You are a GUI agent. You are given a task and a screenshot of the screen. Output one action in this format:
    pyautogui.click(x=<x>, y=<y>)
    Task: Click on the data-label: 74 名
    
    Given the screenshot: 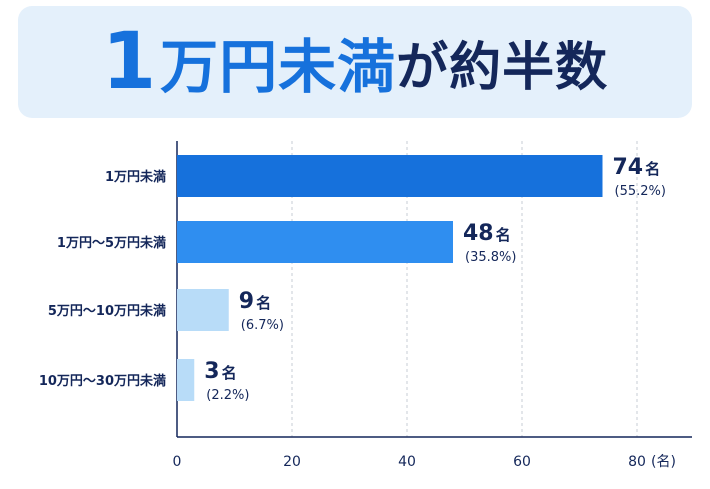 What is the action you would take?
    pyautogui.click(x=637, y=167)
    